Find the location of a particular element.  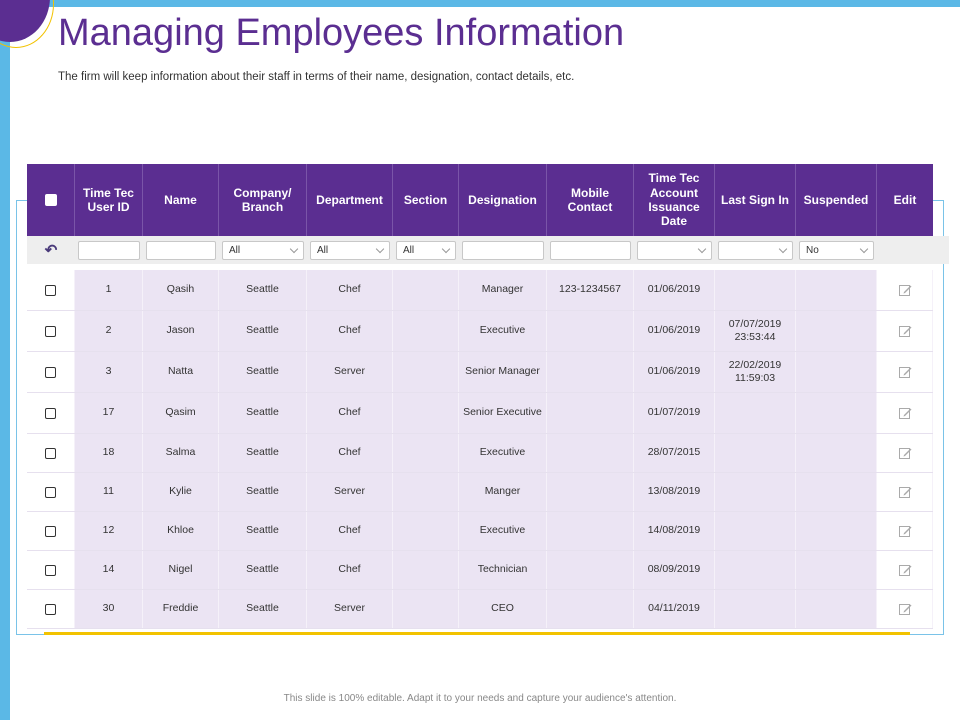

filter-last-sign-in is located at coordinates (755, 250).